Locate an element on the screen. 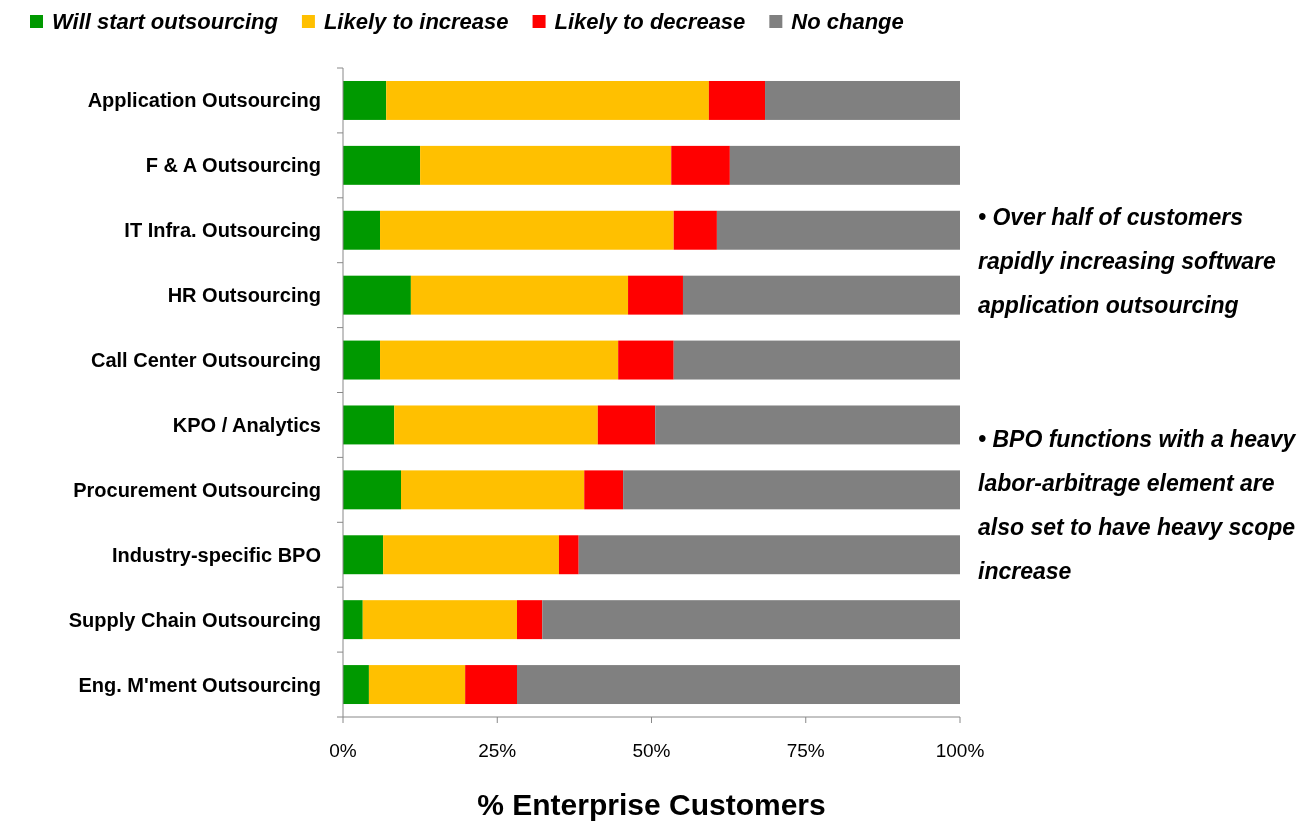  x-tick-label: 100% is located at coordinates (960, 750).